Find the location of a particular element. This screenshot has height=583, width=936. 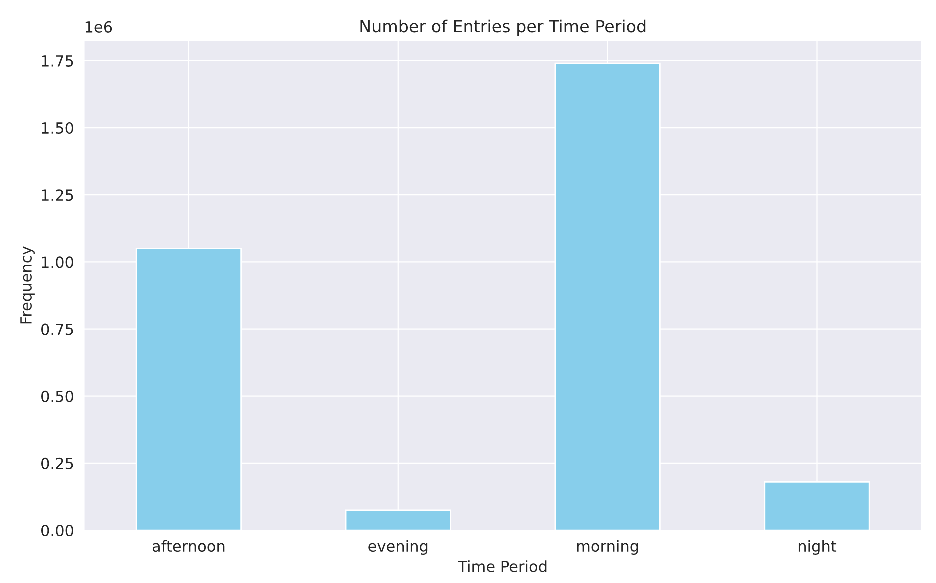

text: 1e6 is located at coordinates (99, 27).